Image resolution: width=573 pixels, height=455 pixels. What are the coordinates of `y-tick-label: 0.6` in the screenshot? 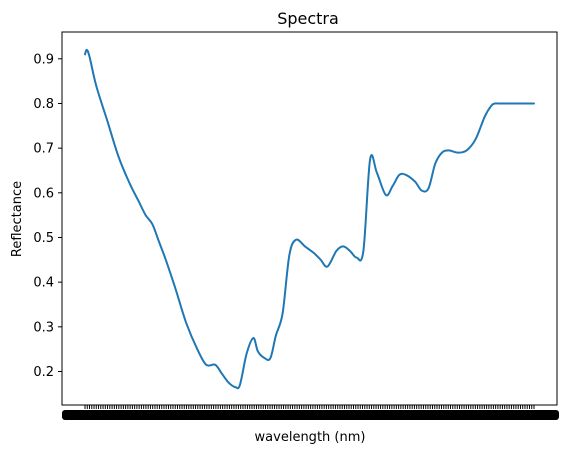 It's located at (43, 193).